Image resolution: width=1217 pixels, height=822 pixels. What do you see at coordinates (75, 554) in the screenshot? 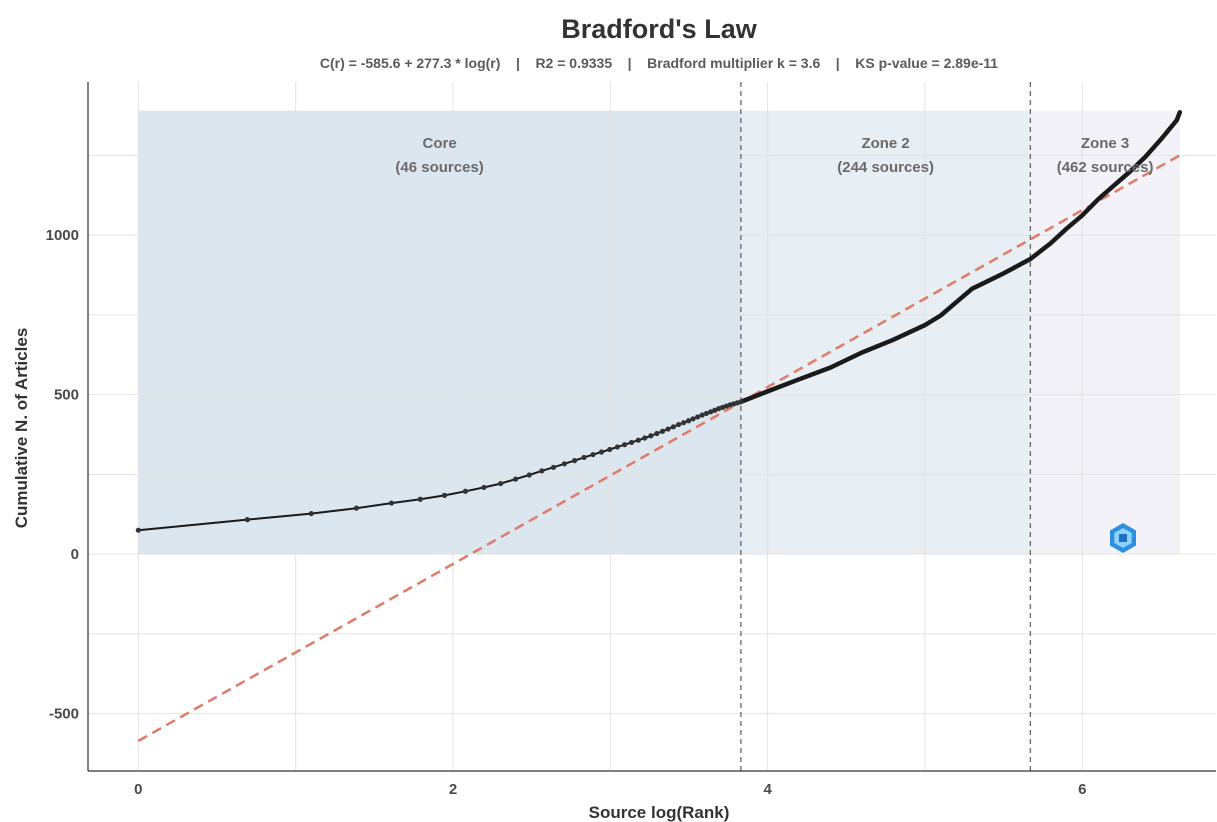
I see `y-tick-label: 0` at bounding box center [75, 554].